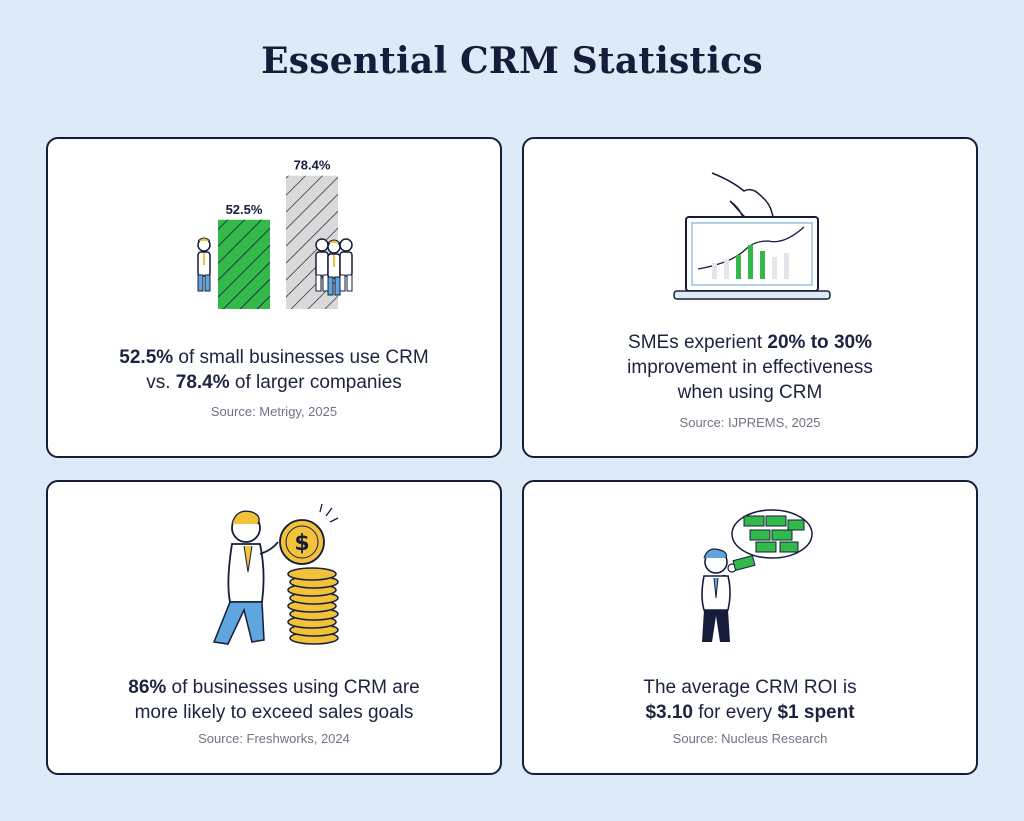 This screenshot has width=1024, height=821. Describe the element at coordinates (146, 357) in the screenshot. I see `stat-highlight: 52.5%` at that location.